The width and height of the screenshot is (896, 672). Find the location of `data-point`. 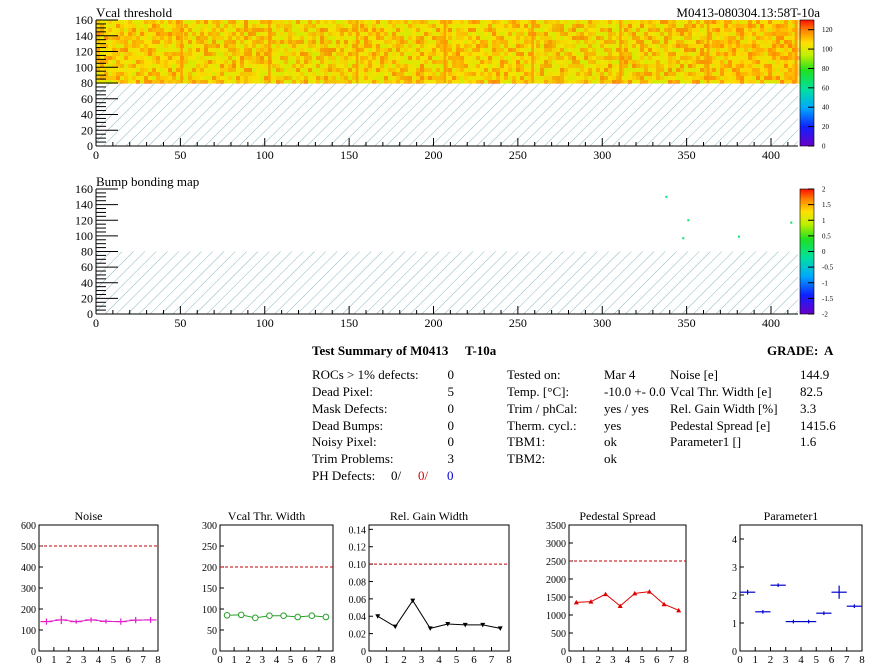

data-point is located at coordinates (591, 601).